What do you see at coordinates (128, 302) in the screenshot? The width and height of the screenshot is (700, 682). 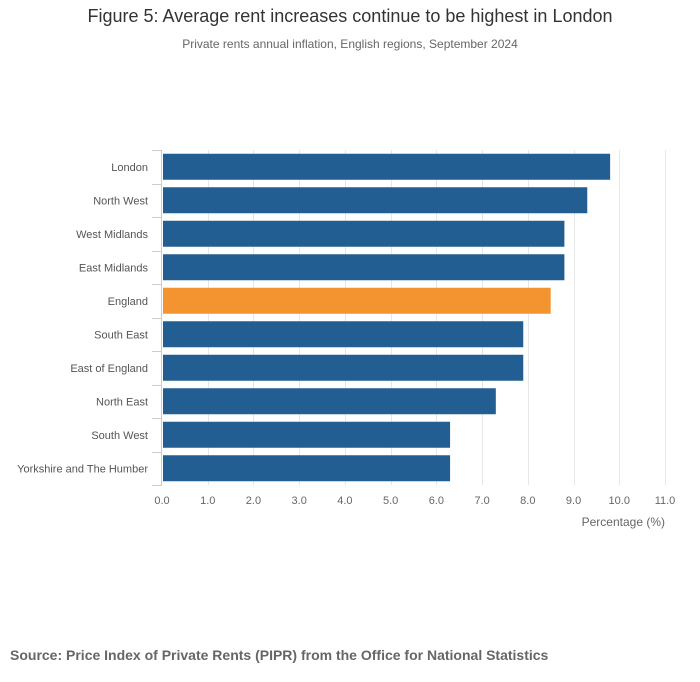 I see `category-label: England` at bounding box center [128, 302].